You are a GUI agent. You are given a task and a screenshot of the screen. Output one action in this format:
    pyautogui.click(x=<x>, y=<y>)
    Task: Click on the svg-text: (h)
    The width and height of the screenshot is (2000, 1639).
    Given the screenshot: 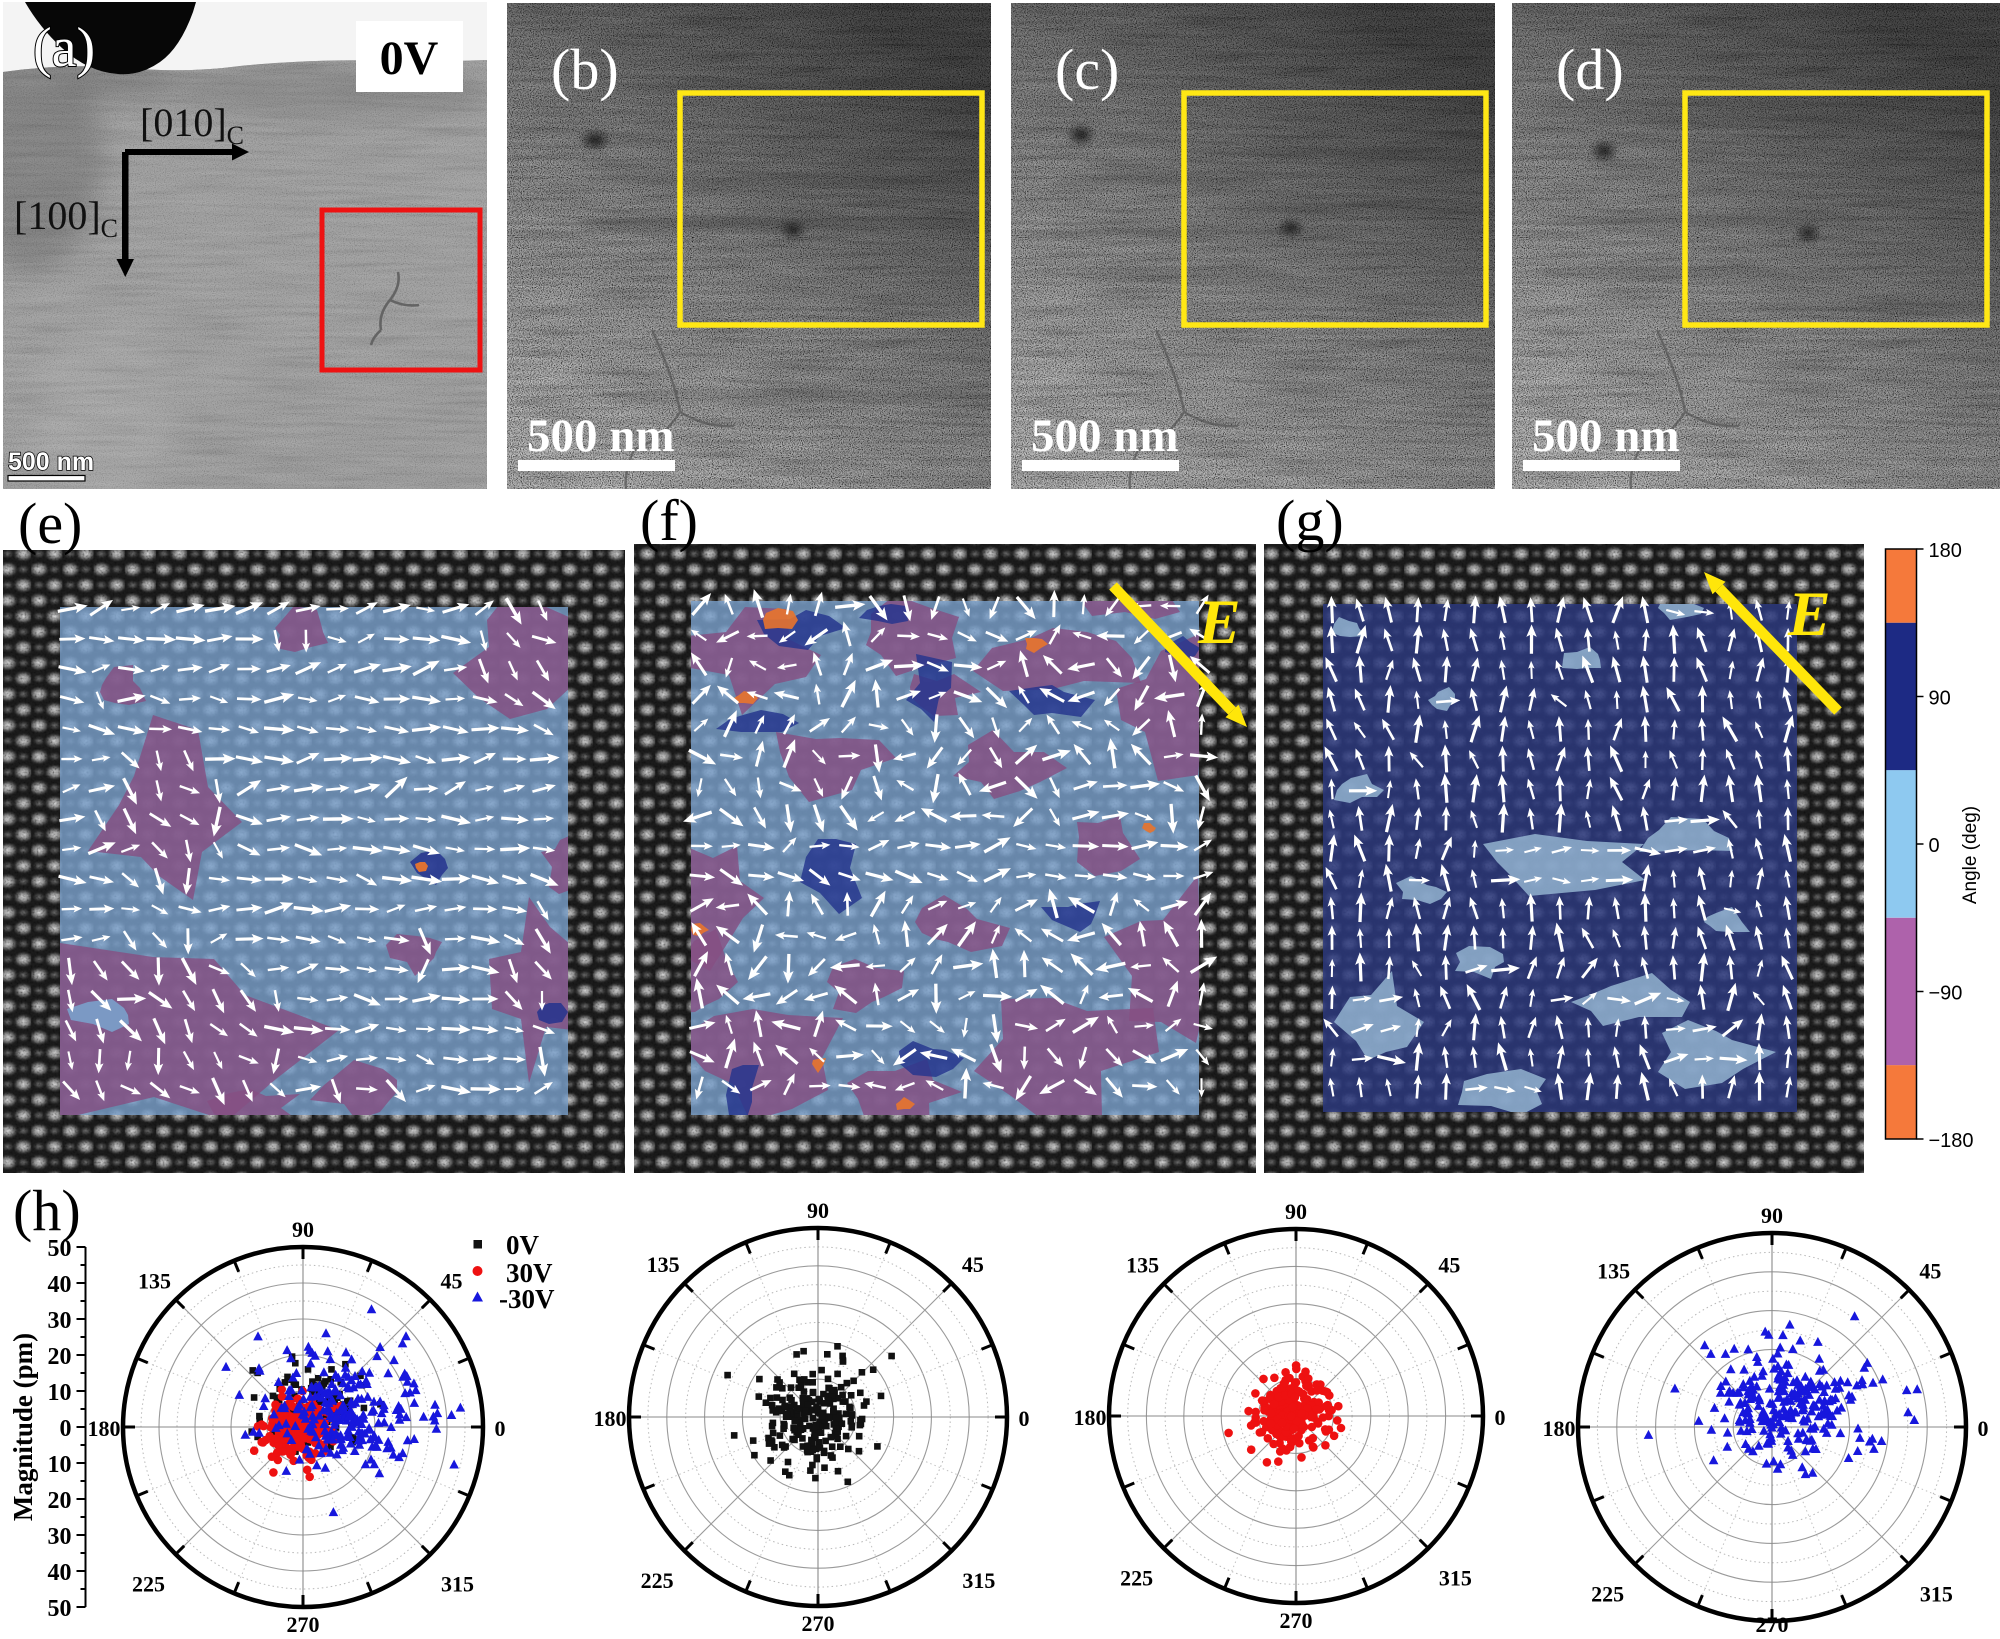 What is the action you would take?
    pyautogui.click(x=47, y=1210)
    